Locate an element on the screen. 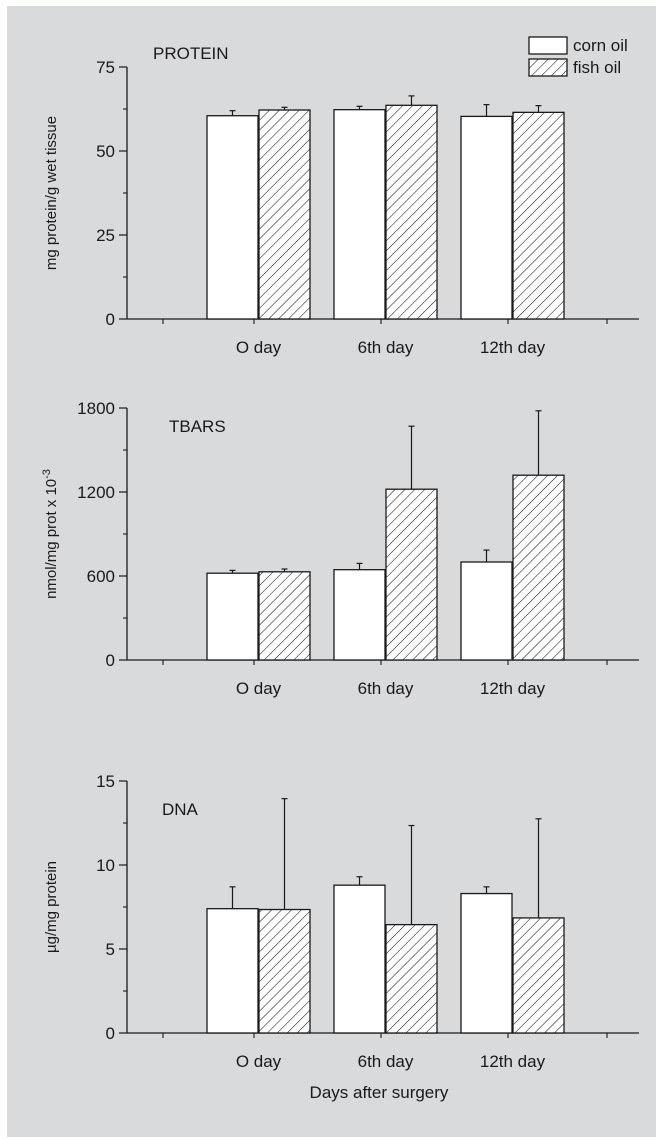  legend: corn oil fish oil is located at coordinates (578, 56).